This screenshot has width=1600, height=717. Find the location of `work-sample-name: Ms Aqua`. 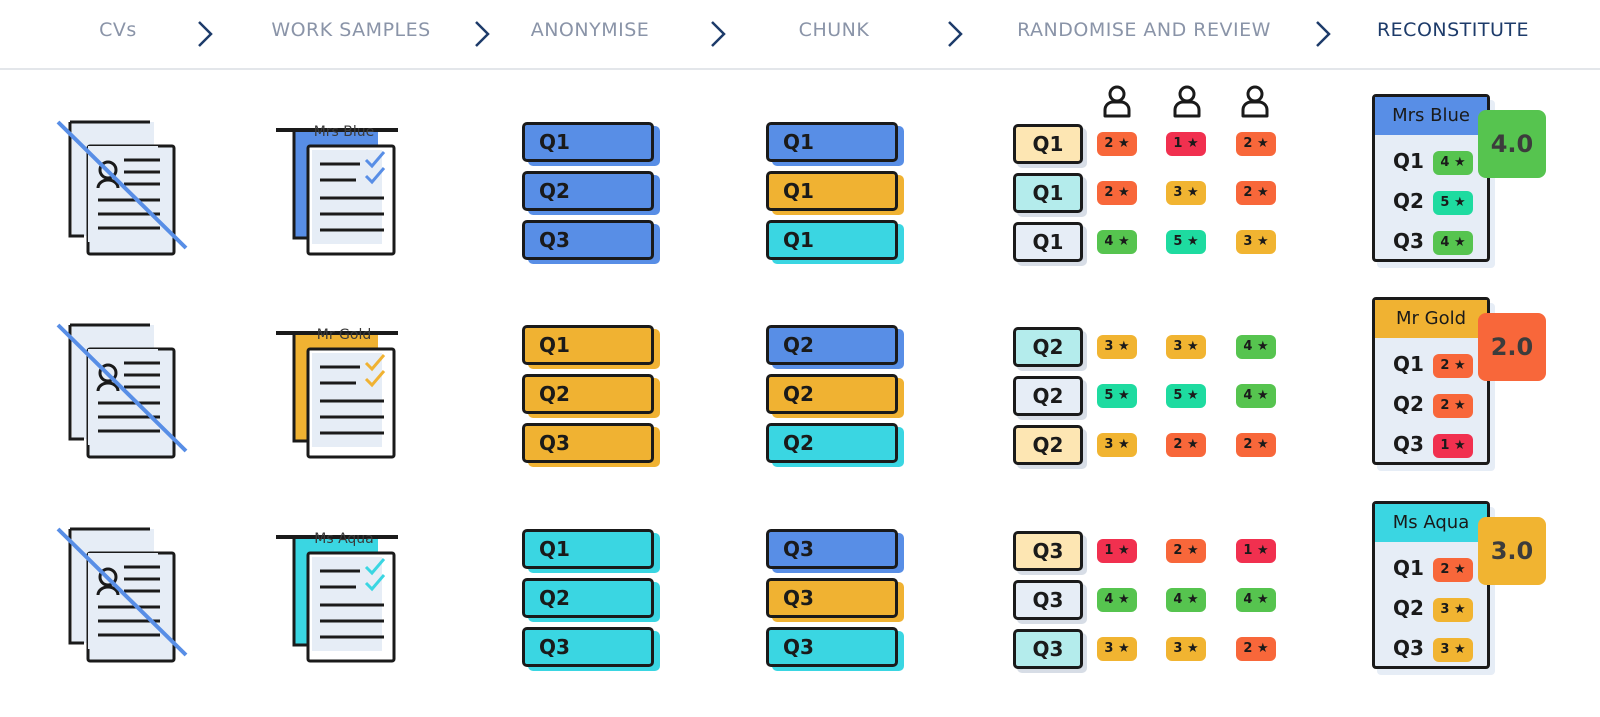

work-sample-name: Ms Aqua is located at coordinates (344, 539).